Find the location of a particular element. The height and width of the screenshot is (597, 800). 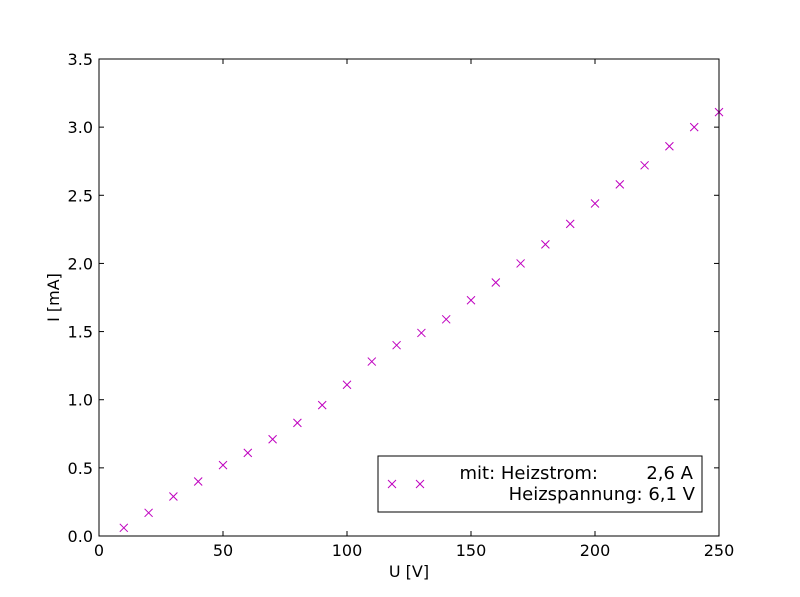

legend-heizstrom-value: 2,6 A is located at coordinates (669, 473).